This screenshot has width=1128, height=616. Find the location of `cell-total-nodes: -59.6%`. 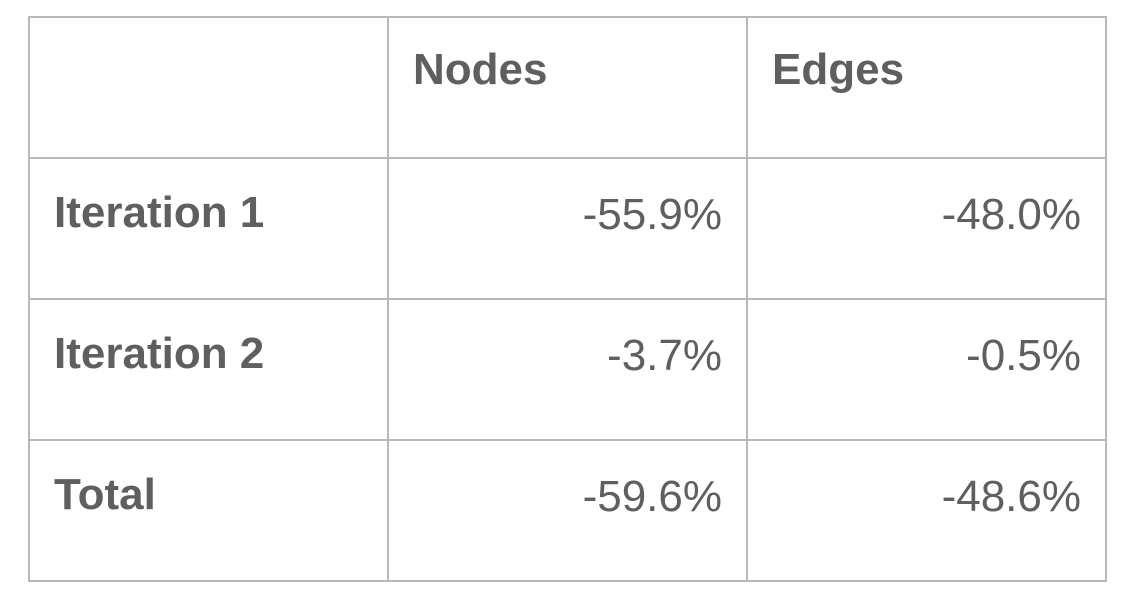

cell-total-nodes: -59.6% is located at coordinates (567, 510).